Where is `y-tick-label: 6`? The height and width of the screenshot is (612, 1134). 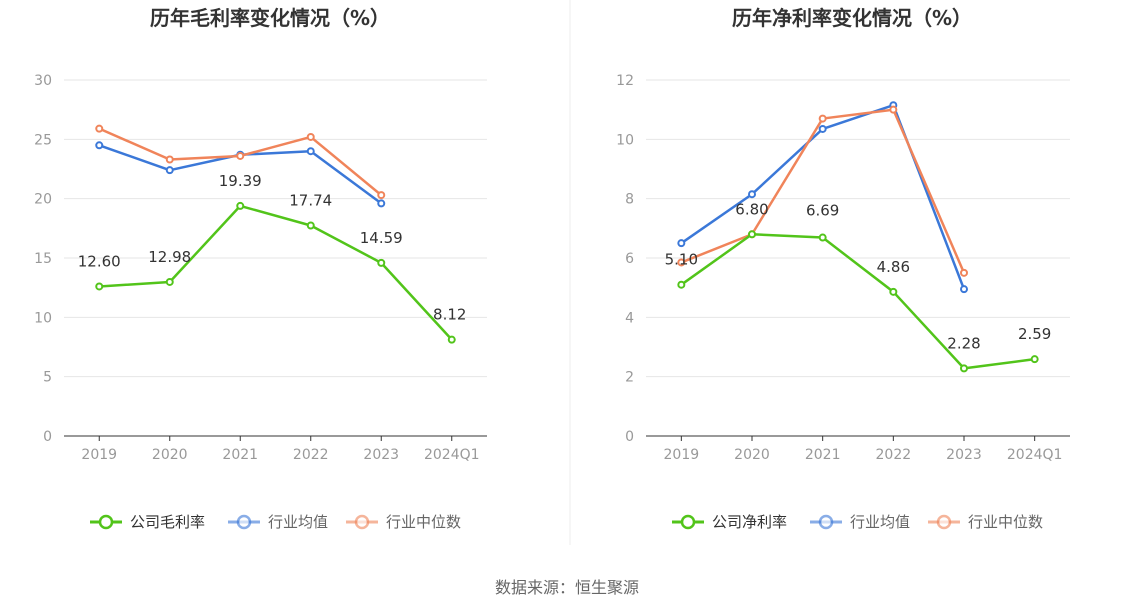 y-tick-label: 6 is located at coordinates (629, 259).